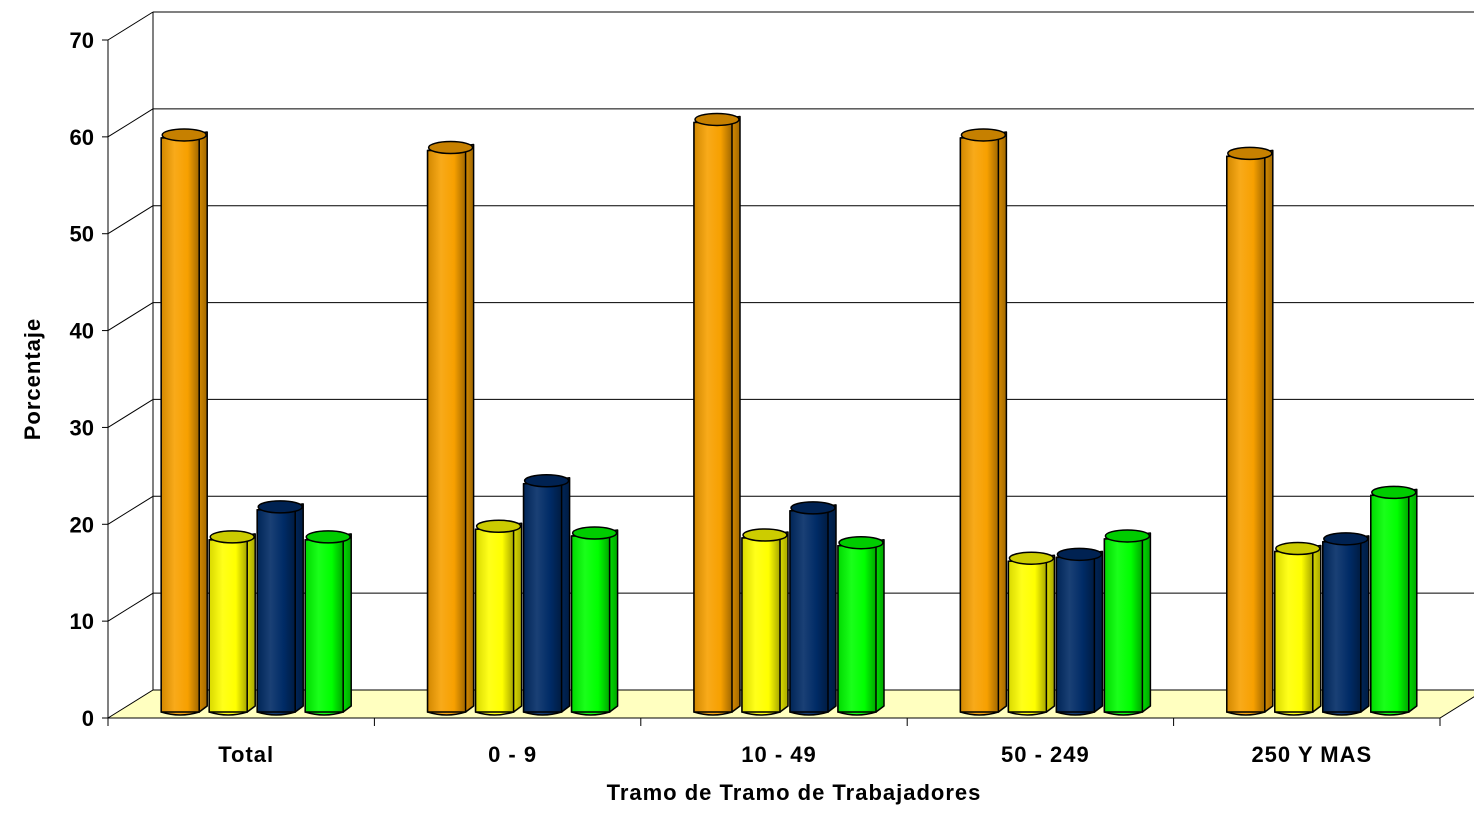 This screenshot has height=813, width=1474. I want to click on y-tick-label: 0, so click(88, 718).